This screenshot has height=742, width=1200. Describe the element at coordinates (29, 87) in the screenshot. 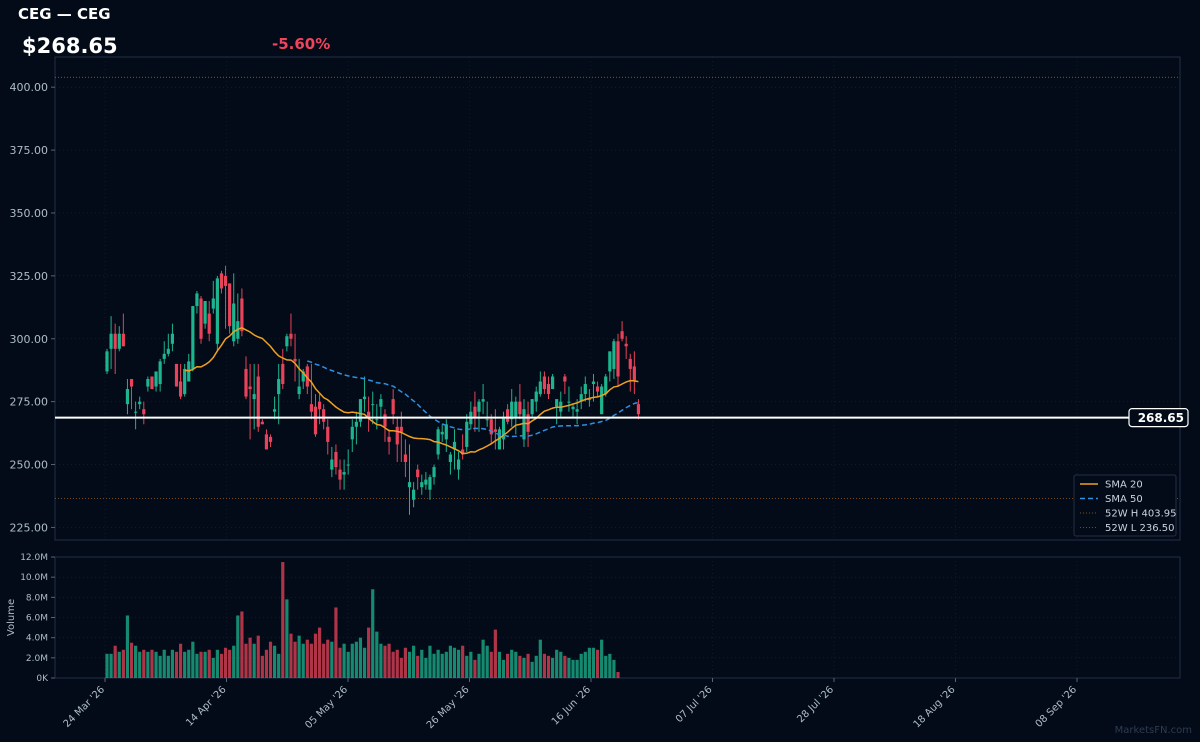

I see `y-tick-label: 400.00` at that location.